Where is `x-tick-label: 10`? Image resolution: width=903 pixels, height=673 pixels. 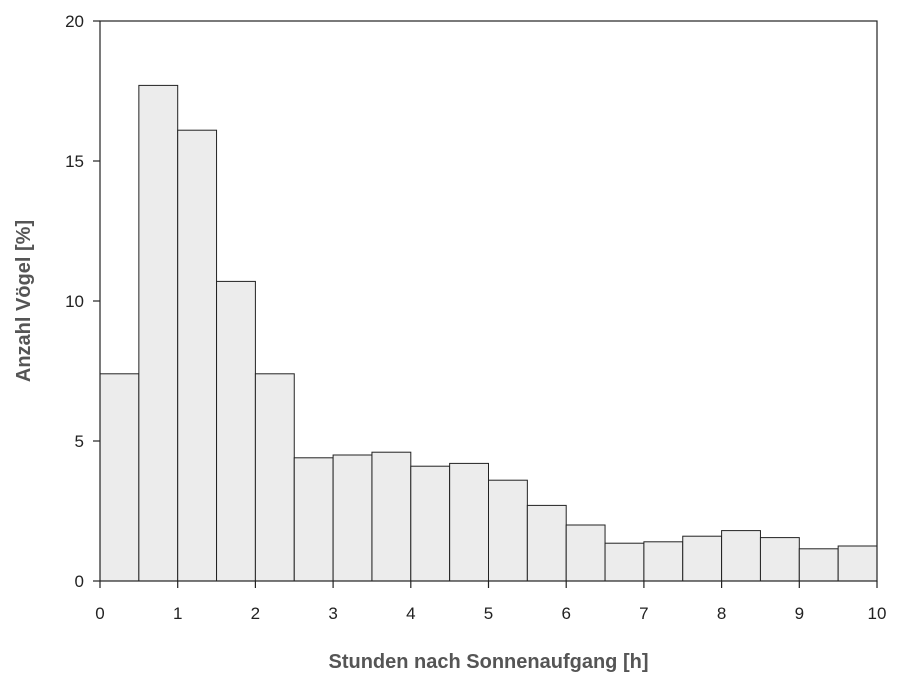 x-tick-label: 10 is located at coordinates (877, 613).